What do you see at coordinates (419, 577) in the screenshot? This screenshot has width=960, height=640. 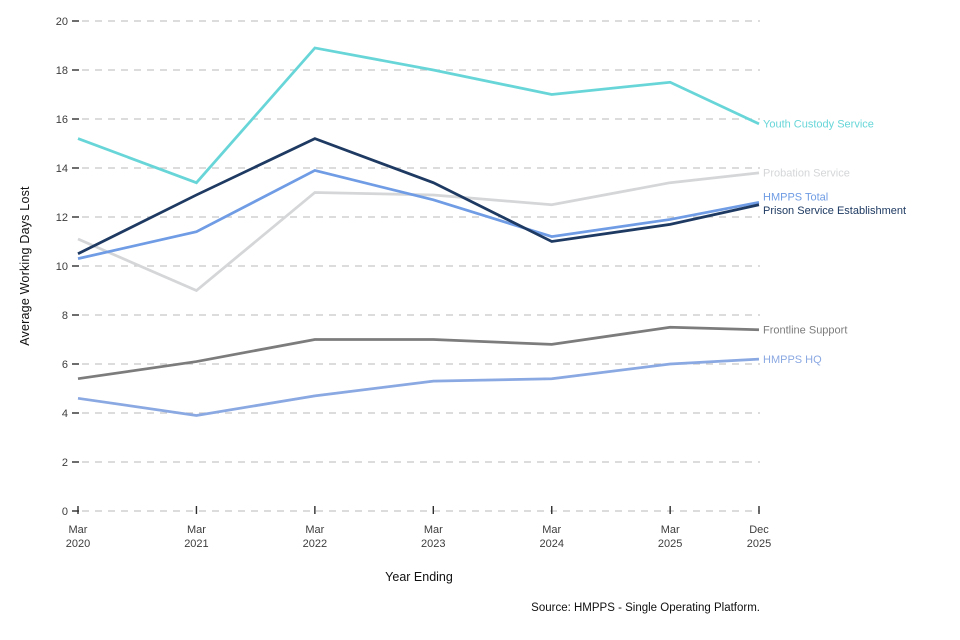 I see `x-axis-title: Year Ending` at bounding box center [419, 577].